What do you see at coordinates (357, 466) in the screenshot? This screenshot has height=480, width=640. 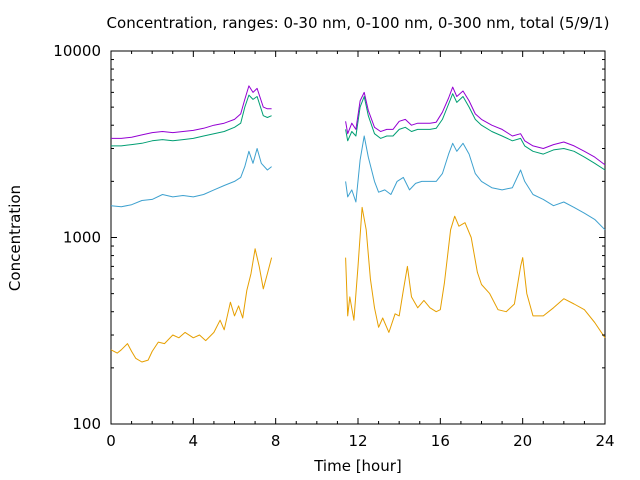 I see `x-axis-label: Time [hour]` at bounding box center [357, 466].